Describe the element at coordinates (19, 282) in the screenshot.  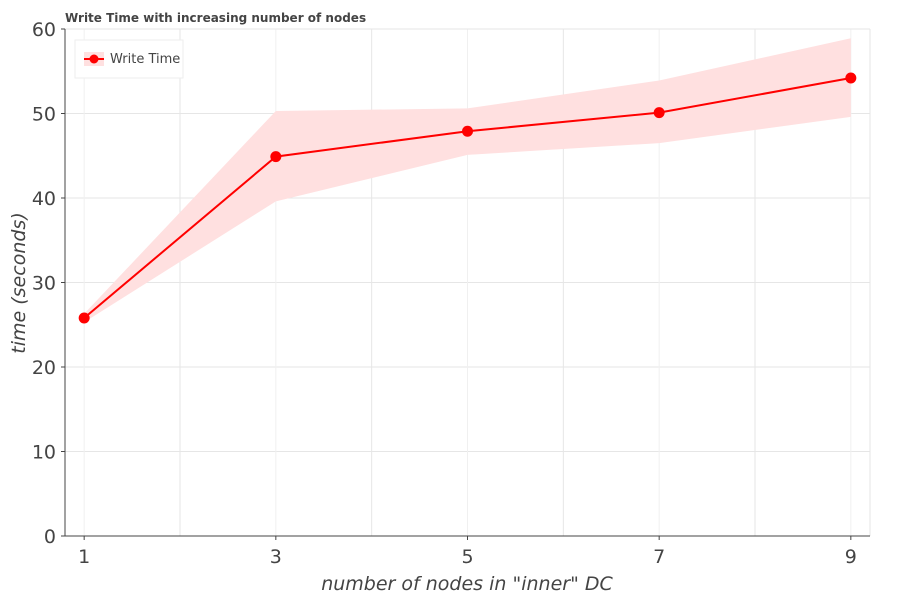
I see `y-axis-label: time (seconds)` at that location.